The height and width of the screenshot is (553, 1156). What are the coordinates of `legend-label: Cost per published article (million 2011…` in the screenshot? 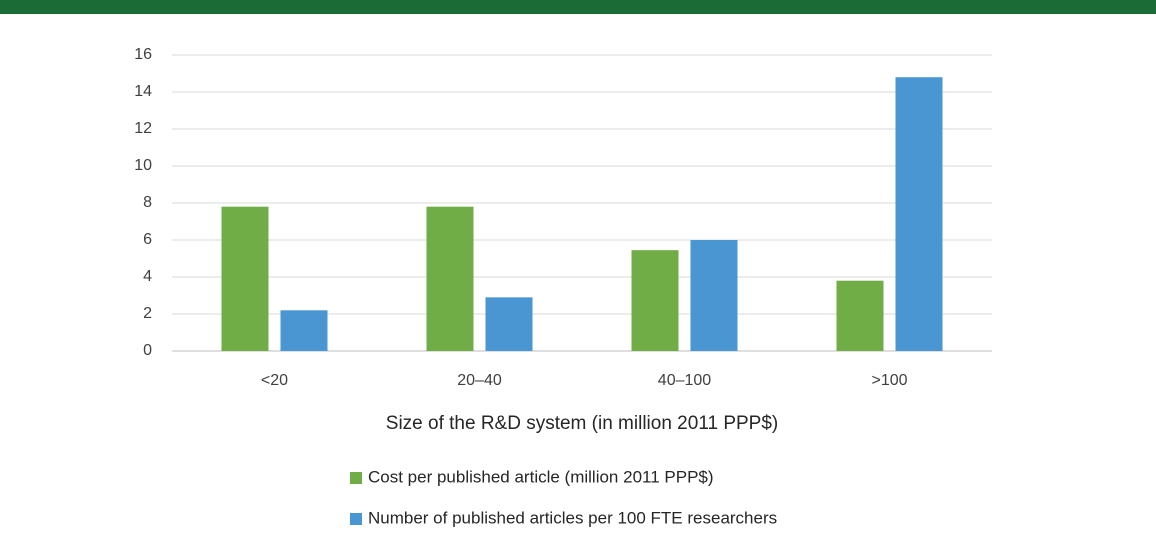 It's located at (541, 476).